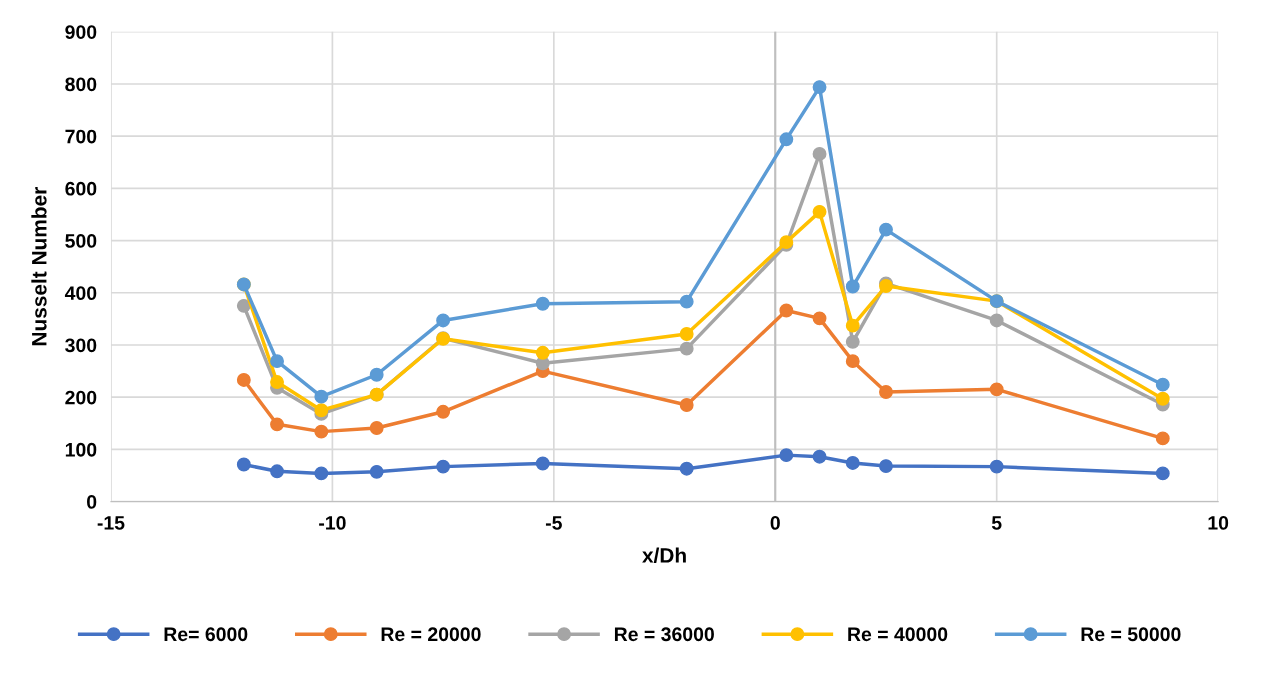  Describe the element at coordinates (111, 523) in the screenshot. I see `x-tick-label: -15` at that location.